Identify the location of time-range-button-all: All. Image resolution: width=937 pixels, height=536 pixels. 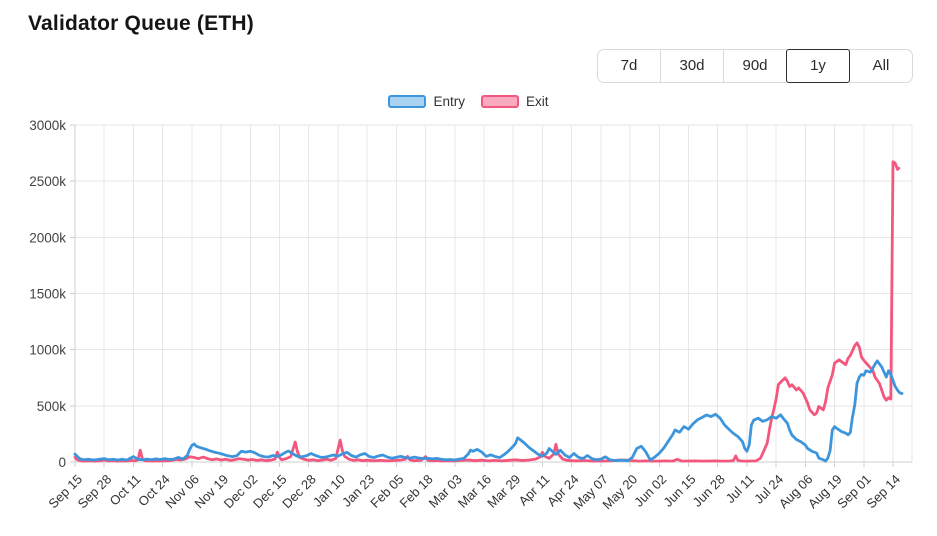
(881, 66).